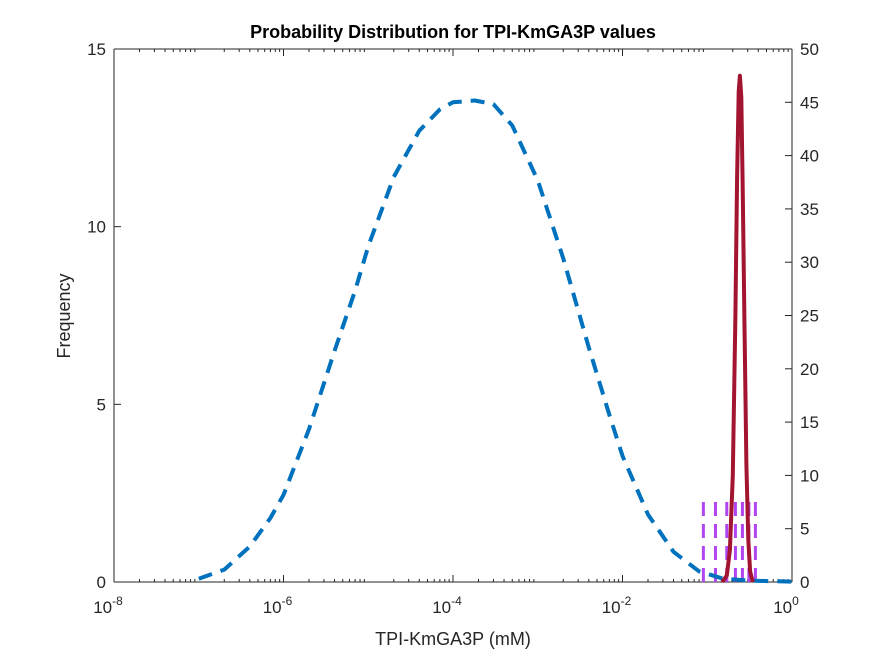  I want to click on x-tick-label: 10⁻⁶, so click(278, 605).